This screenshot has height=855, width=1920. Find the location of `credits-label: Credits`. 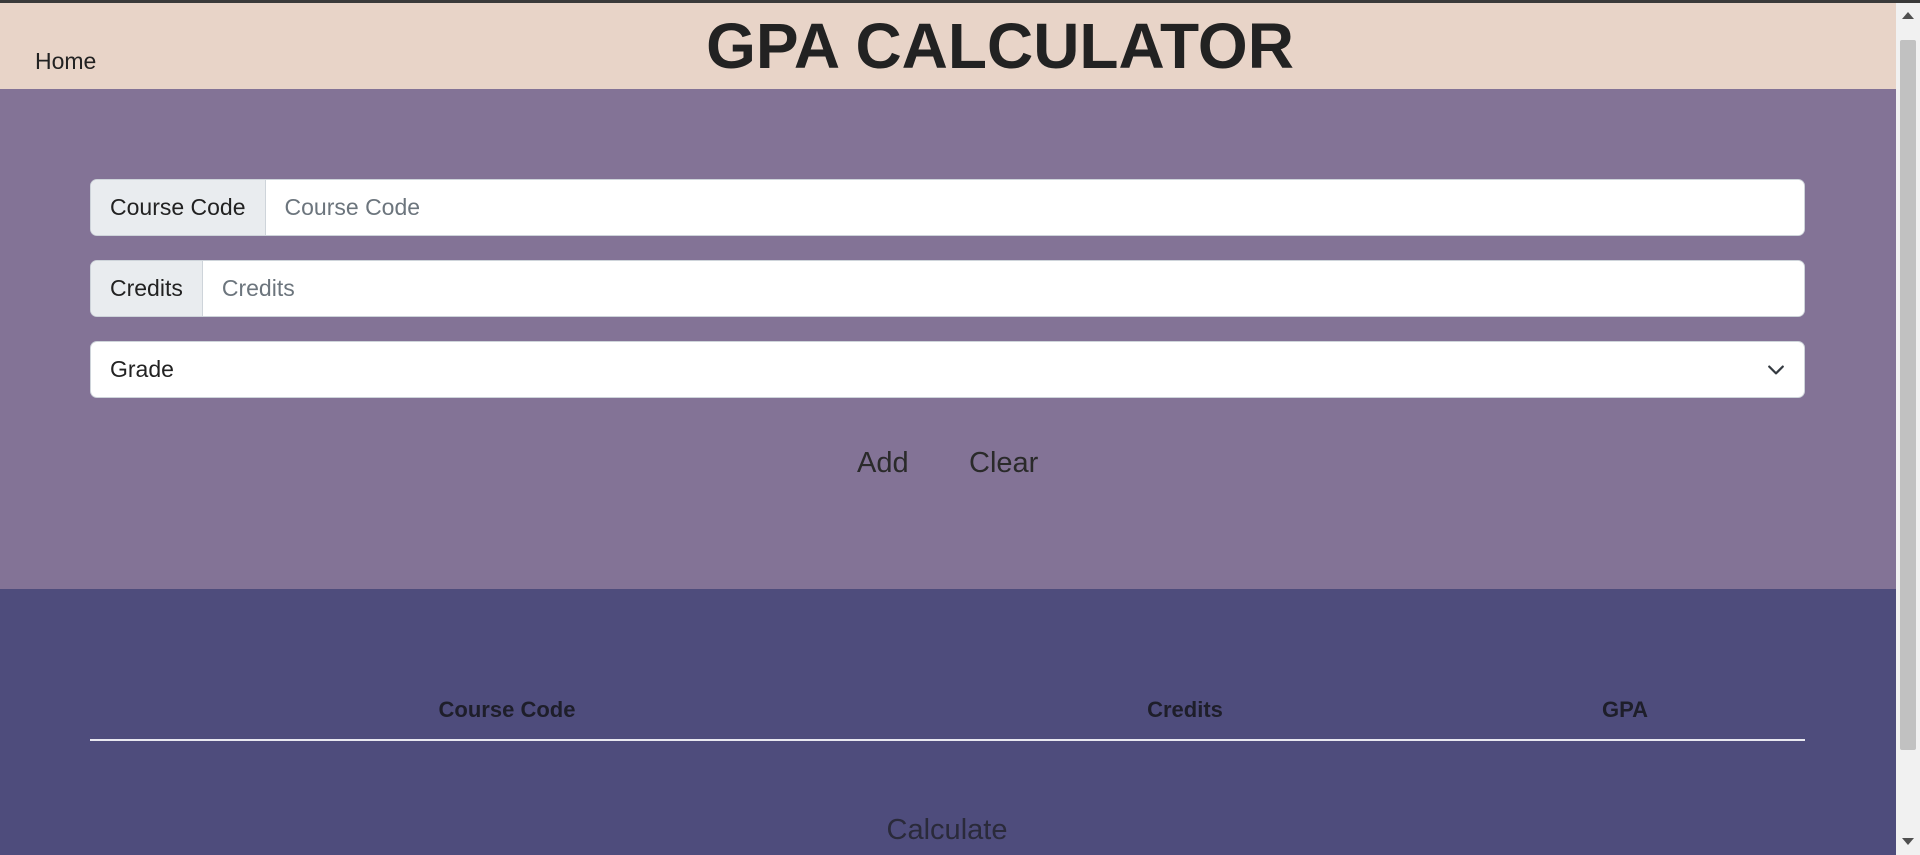

credits-label: Credits is located at coordinates (147, 288).